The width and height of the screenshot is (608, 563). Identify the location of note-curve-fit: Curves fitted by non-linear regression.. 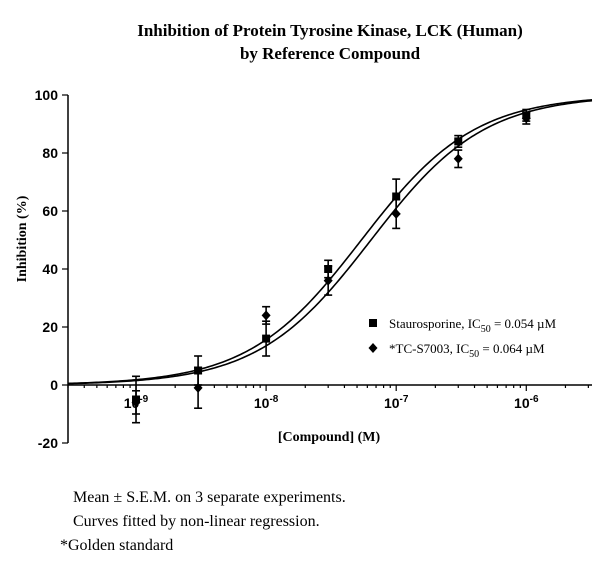
(196, 521).